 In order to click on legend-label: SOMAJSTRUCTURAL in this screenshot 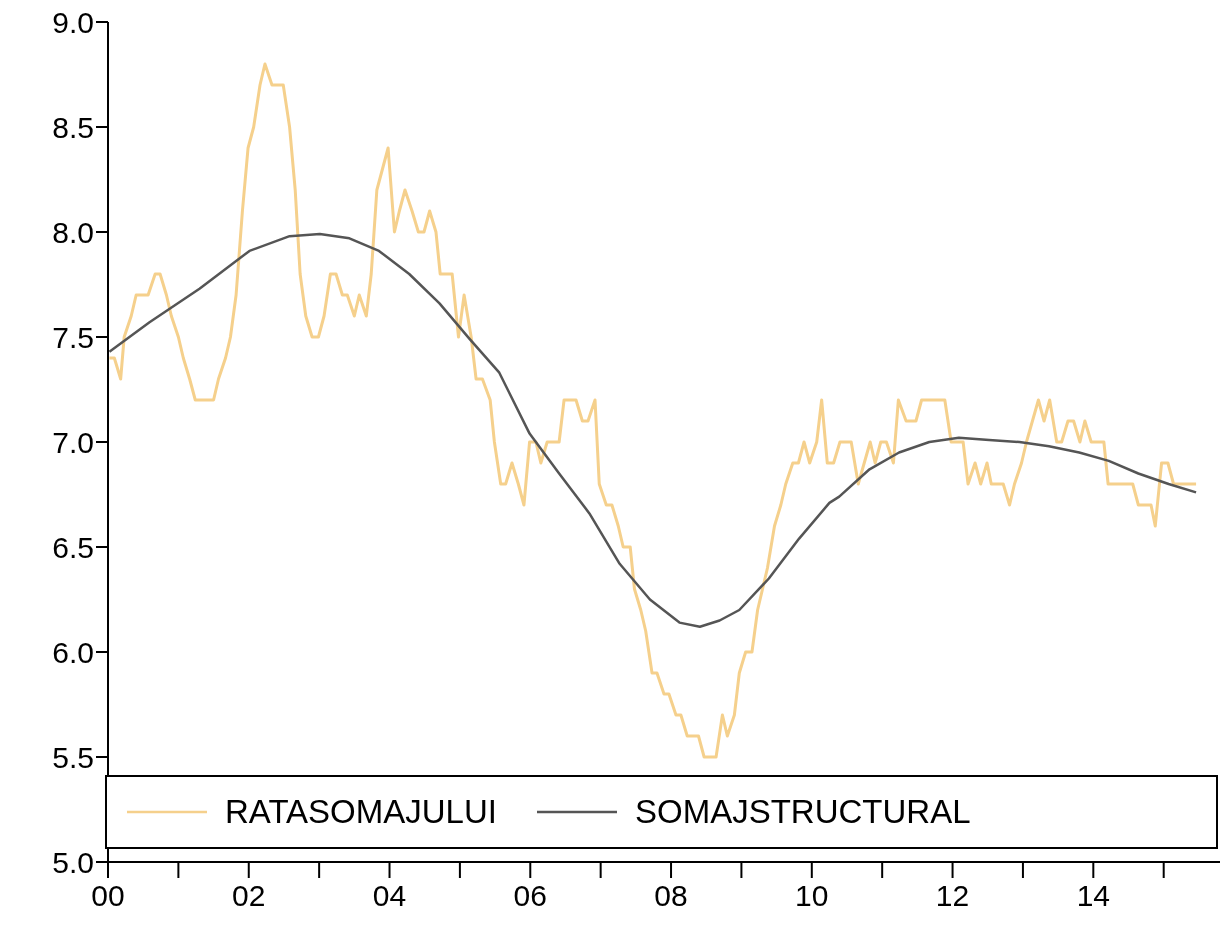, I will do `click(802, 812)`.